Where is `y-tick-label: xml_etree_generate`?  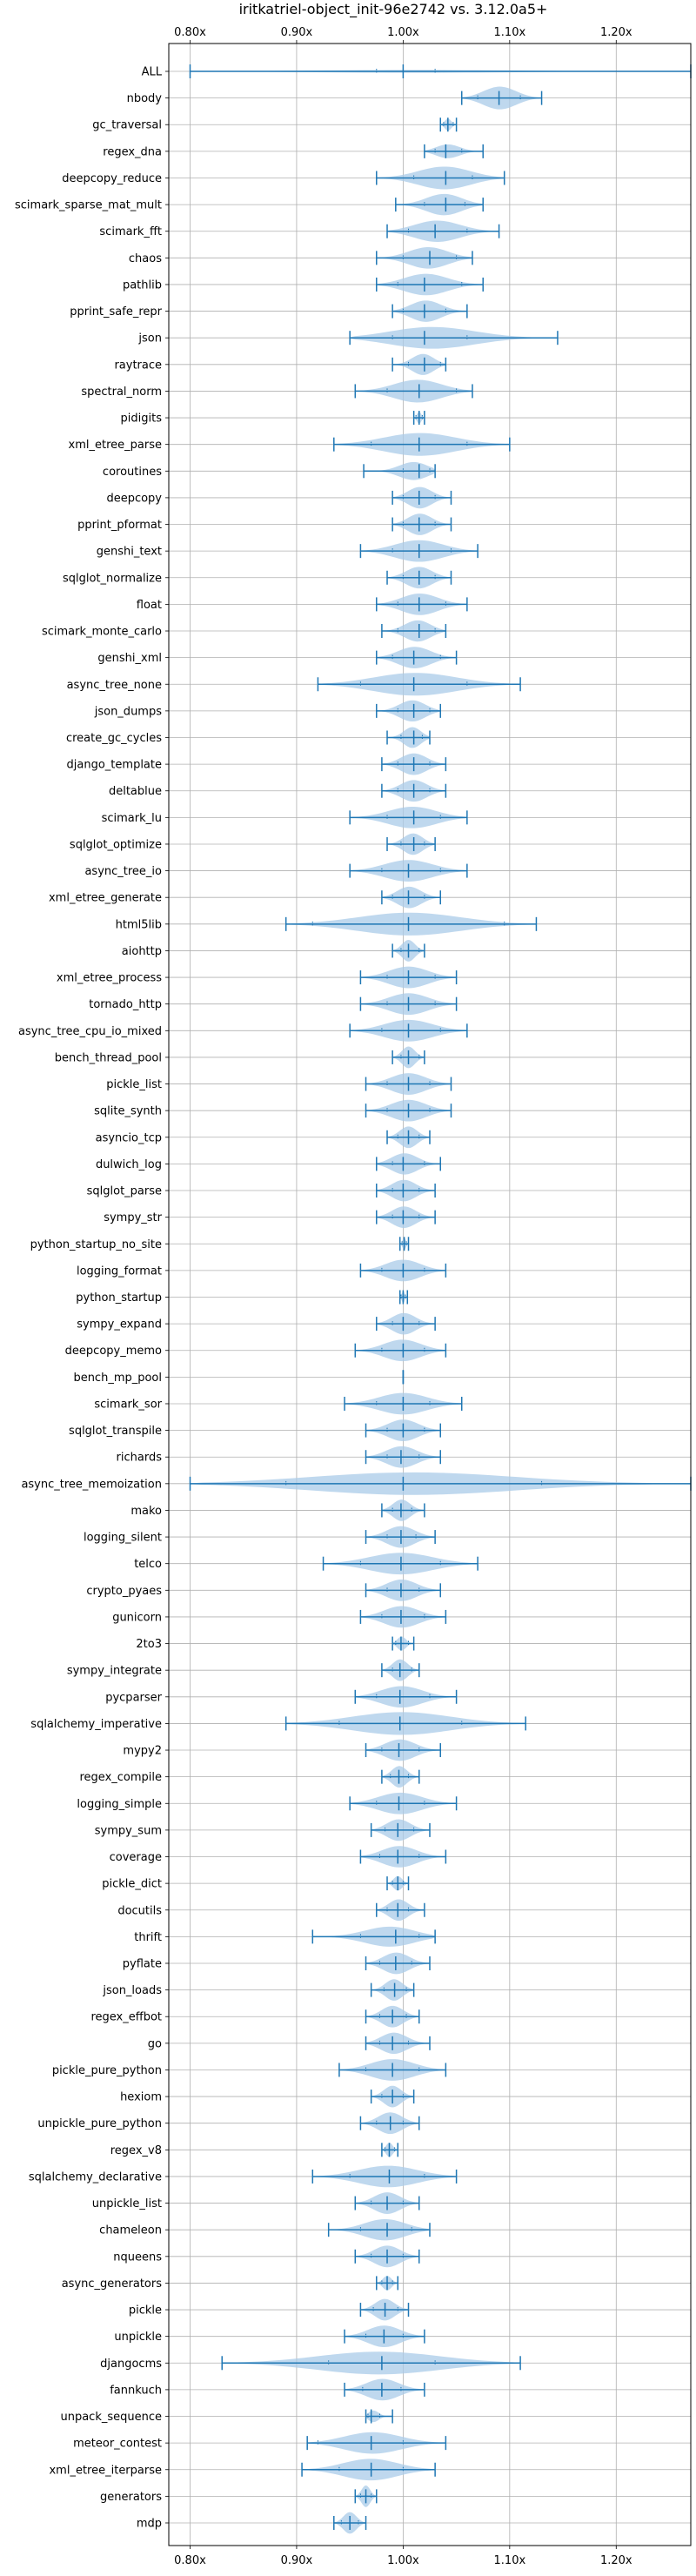 y-tick-label: xml_etree_generate is located at coordinates (105, 898).